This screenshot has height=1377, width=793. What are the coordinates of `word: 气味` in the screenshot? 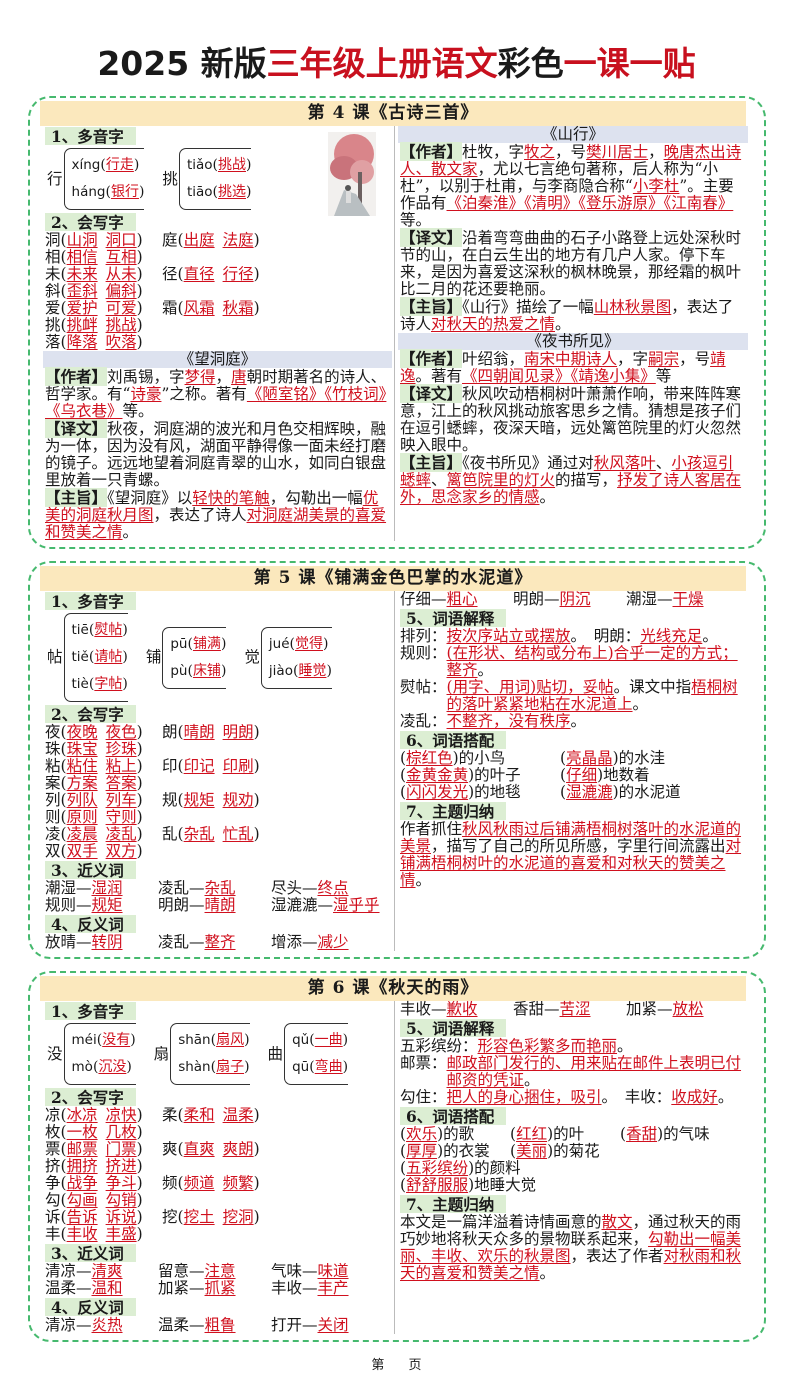 It's located at (287, 1271).